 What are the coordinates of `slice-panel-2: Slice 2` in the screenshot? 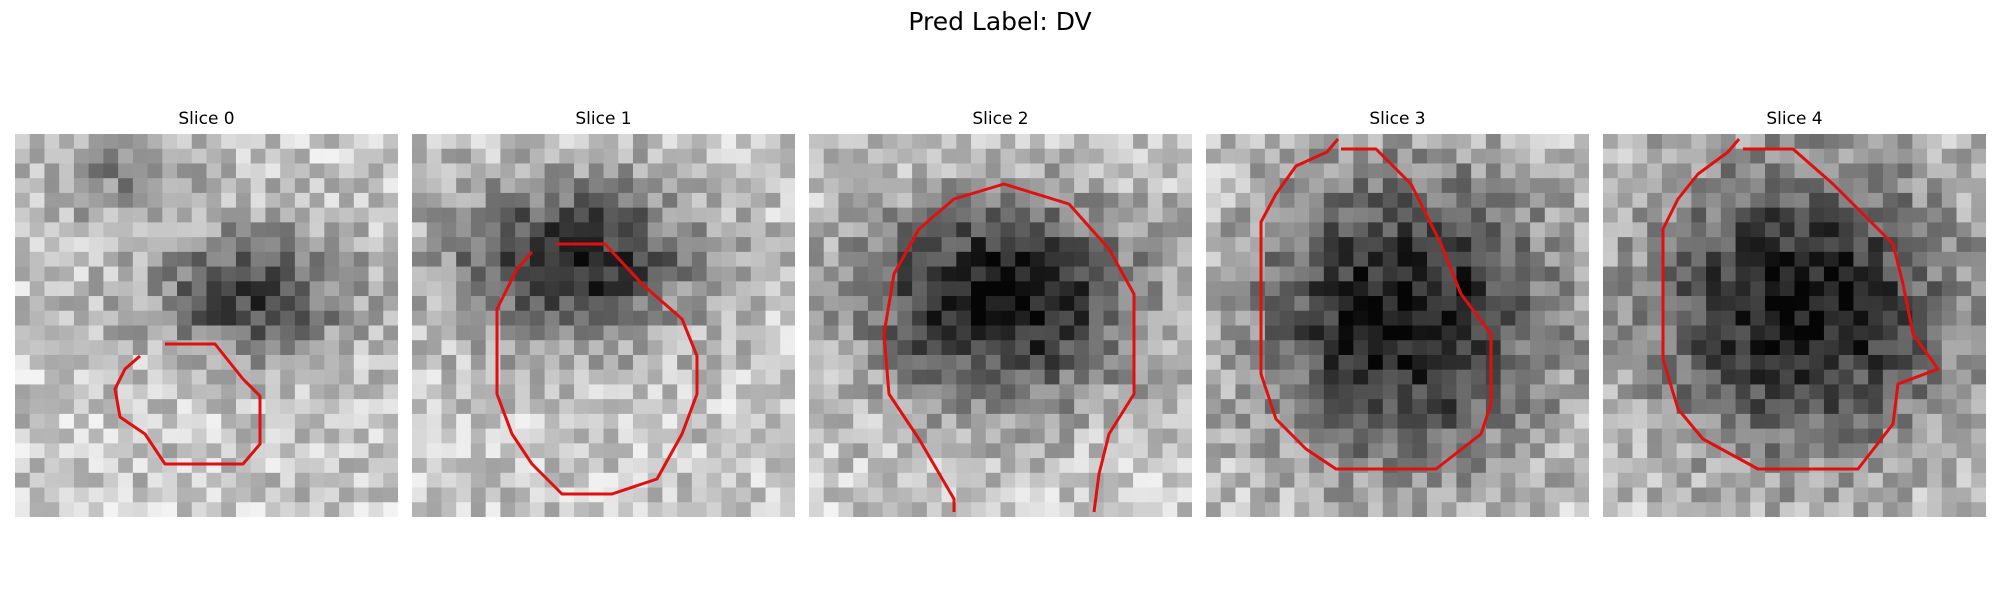 It's located at (1000, 312).